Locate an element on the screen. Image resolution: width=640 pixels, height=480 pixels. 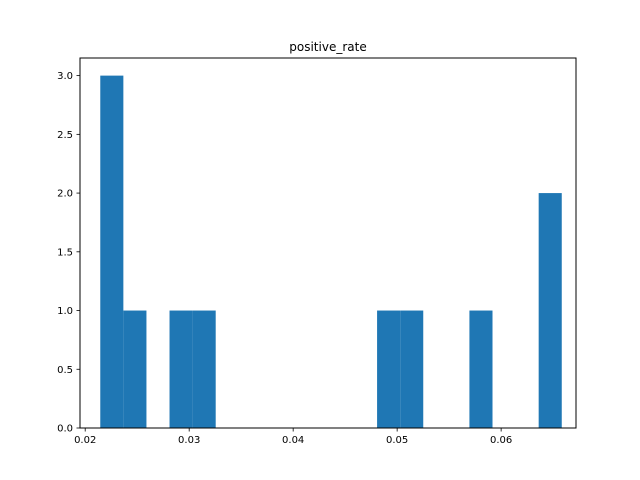
y-tick-label: 0.0 is located at coordinates (65, 429).